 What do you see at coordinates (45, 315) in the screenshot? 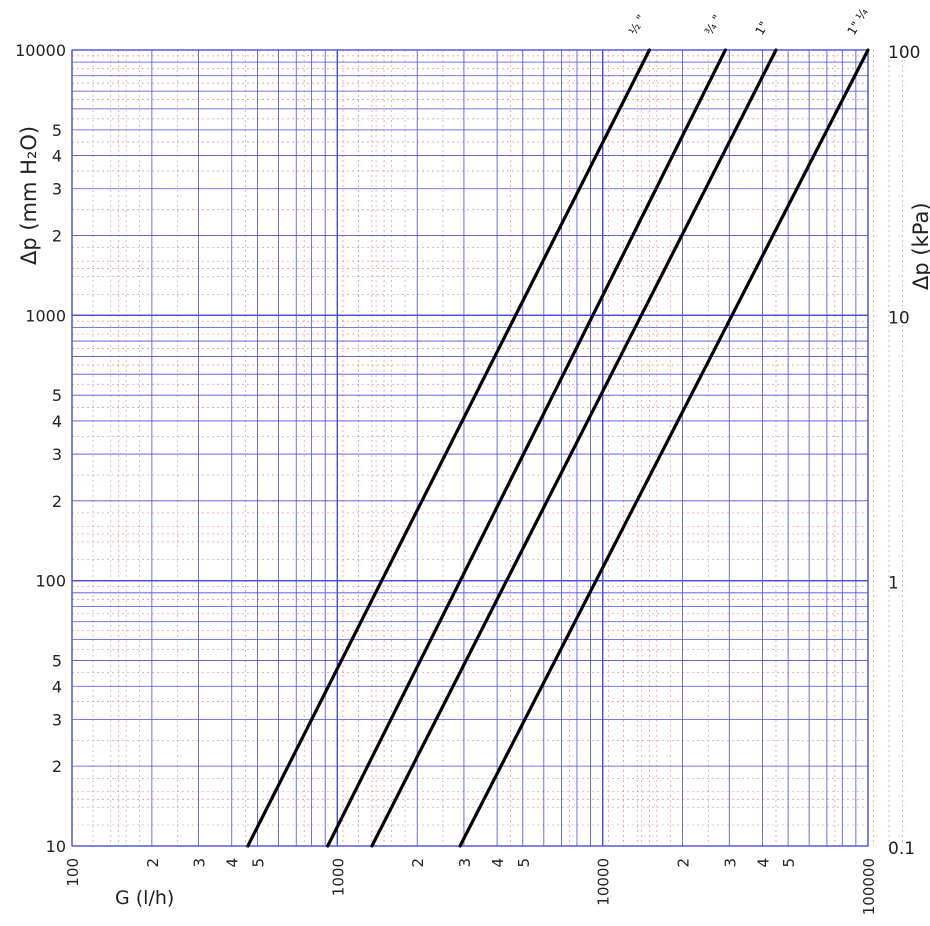
I see `y-tick-label: 1000` at bounding box center [45, 315].